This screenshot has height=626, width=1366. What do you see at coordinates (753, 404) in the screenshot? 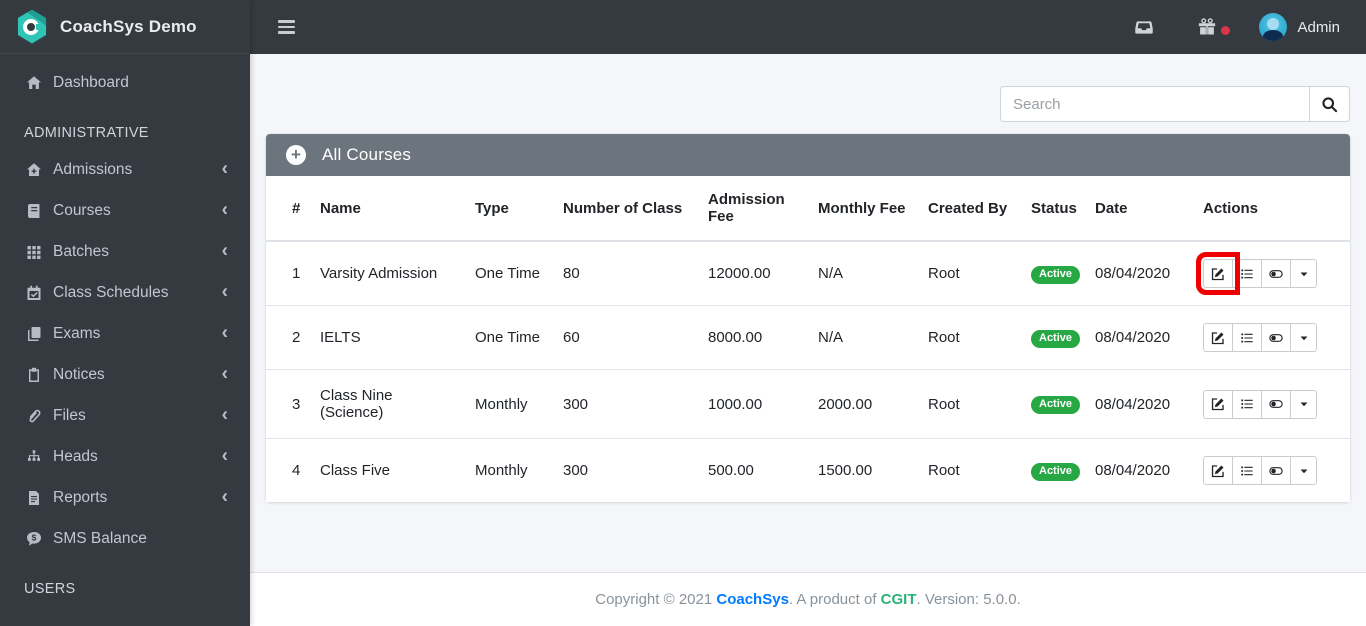
I see `cell-admission-fee: 1000.00` at bounding box center [753, 404].